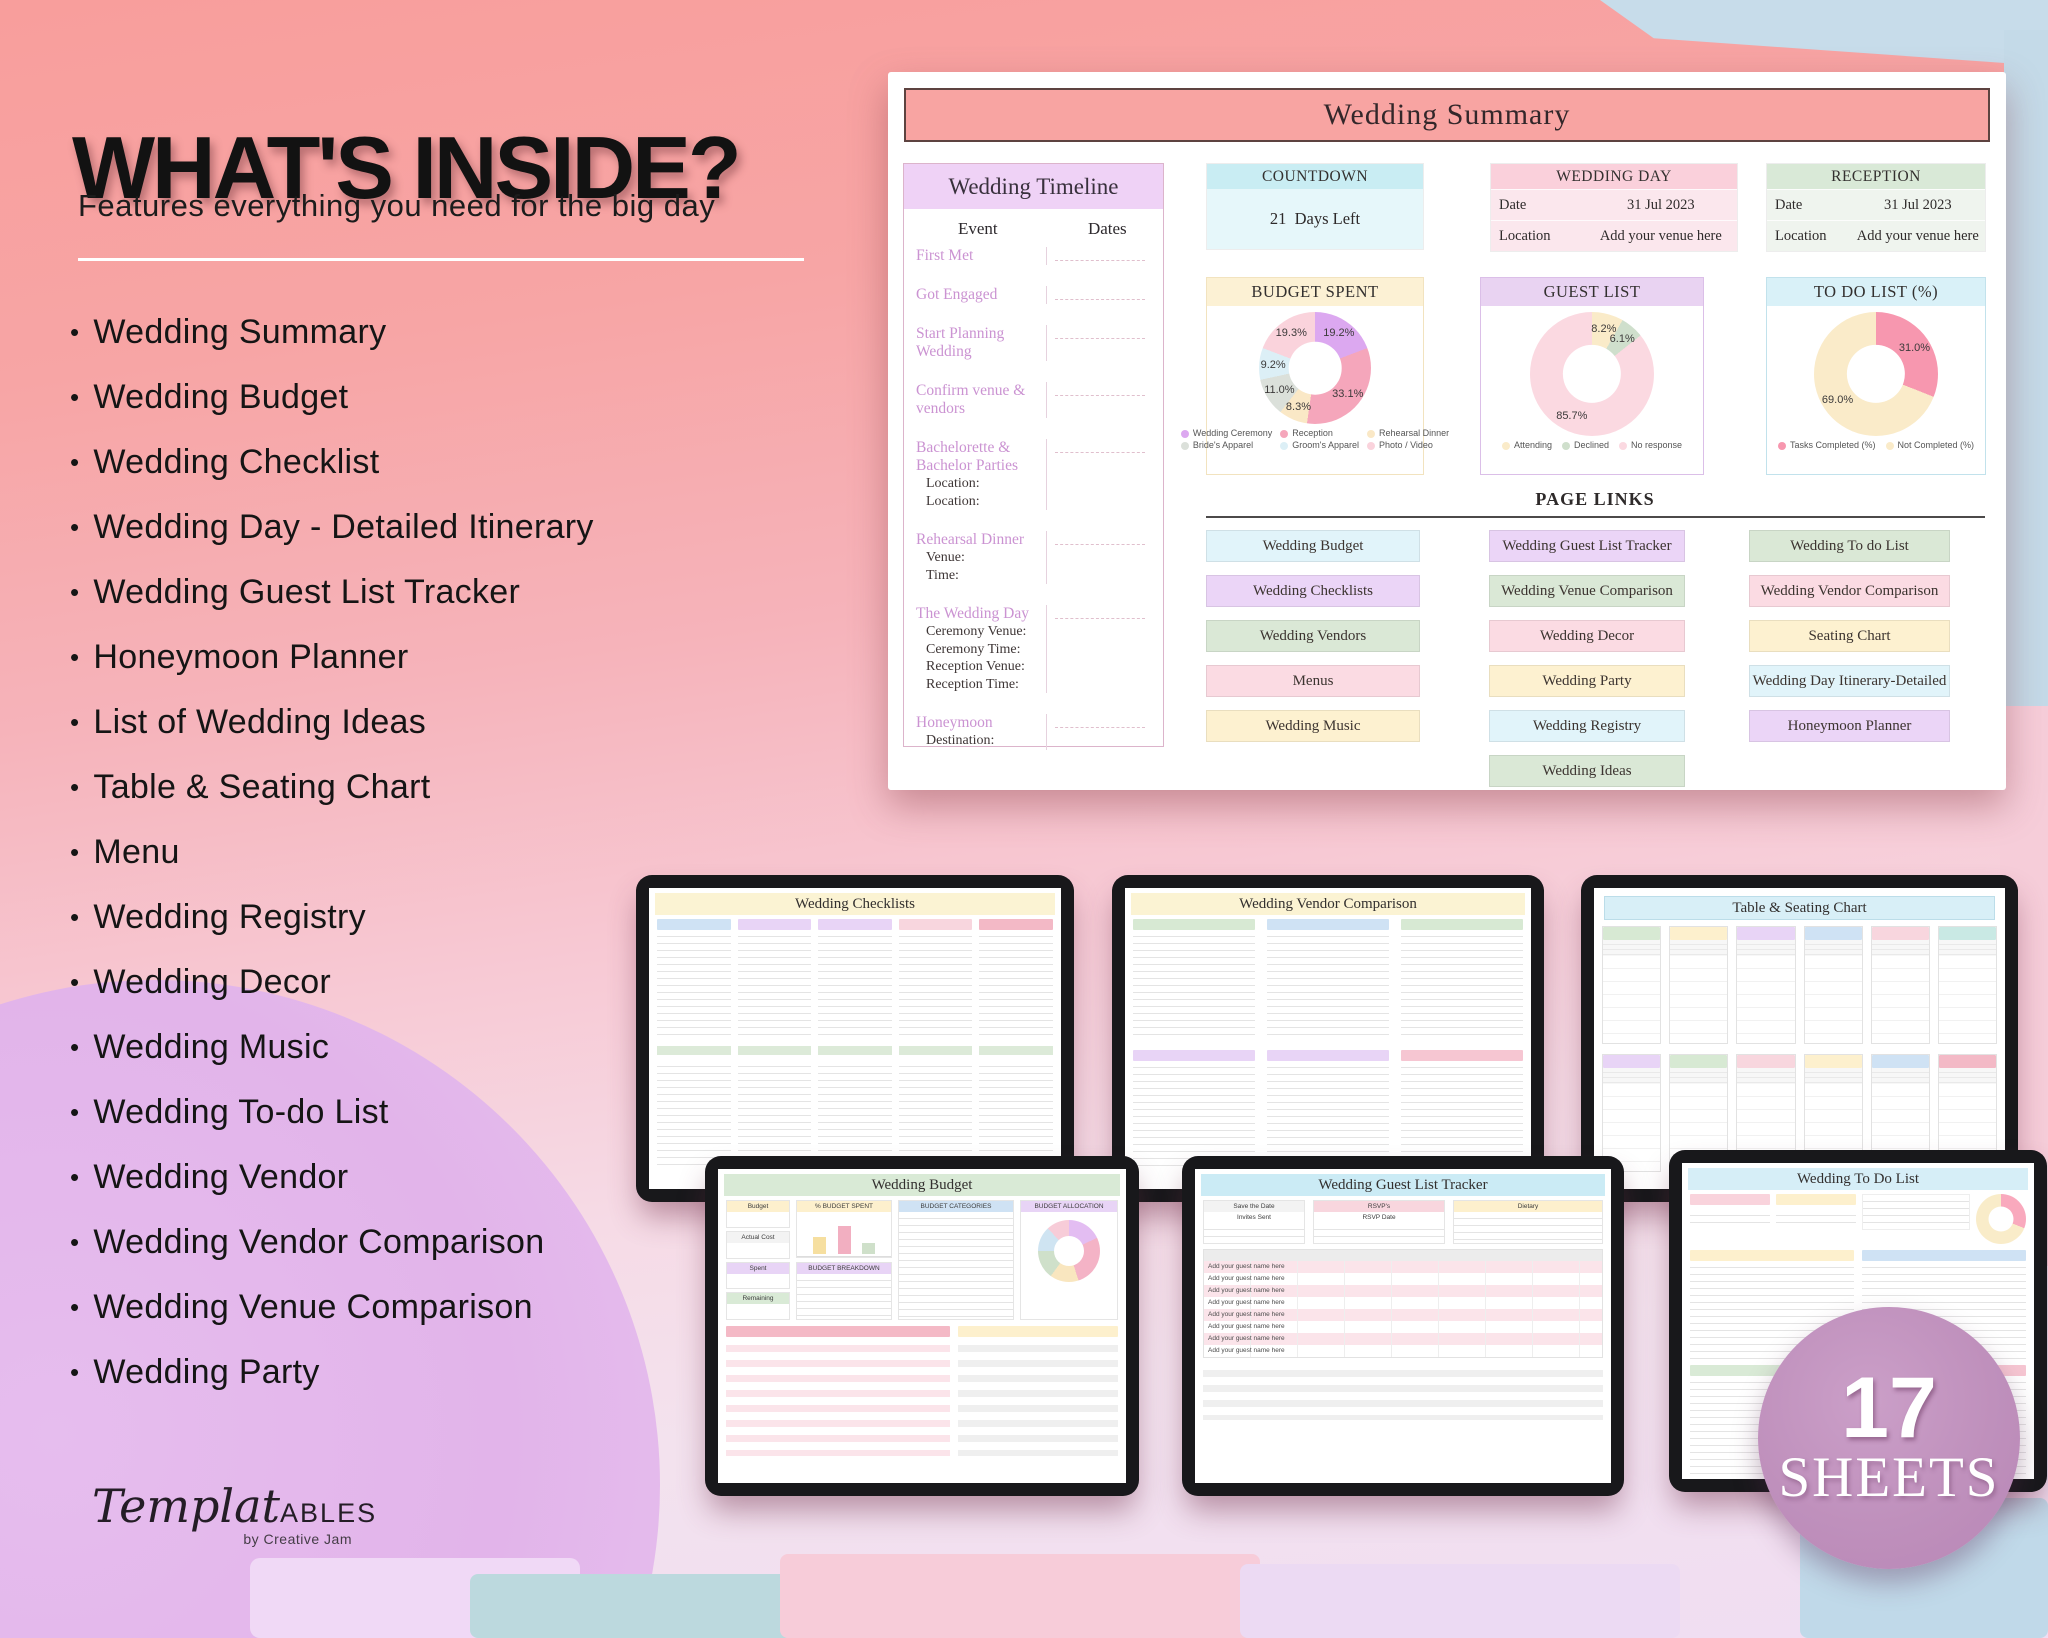  What do you see at coordinates (1313, 546) in the screenshot?
I see `page-link-button: Wedding Budget` at bounding box center [1313, 546].